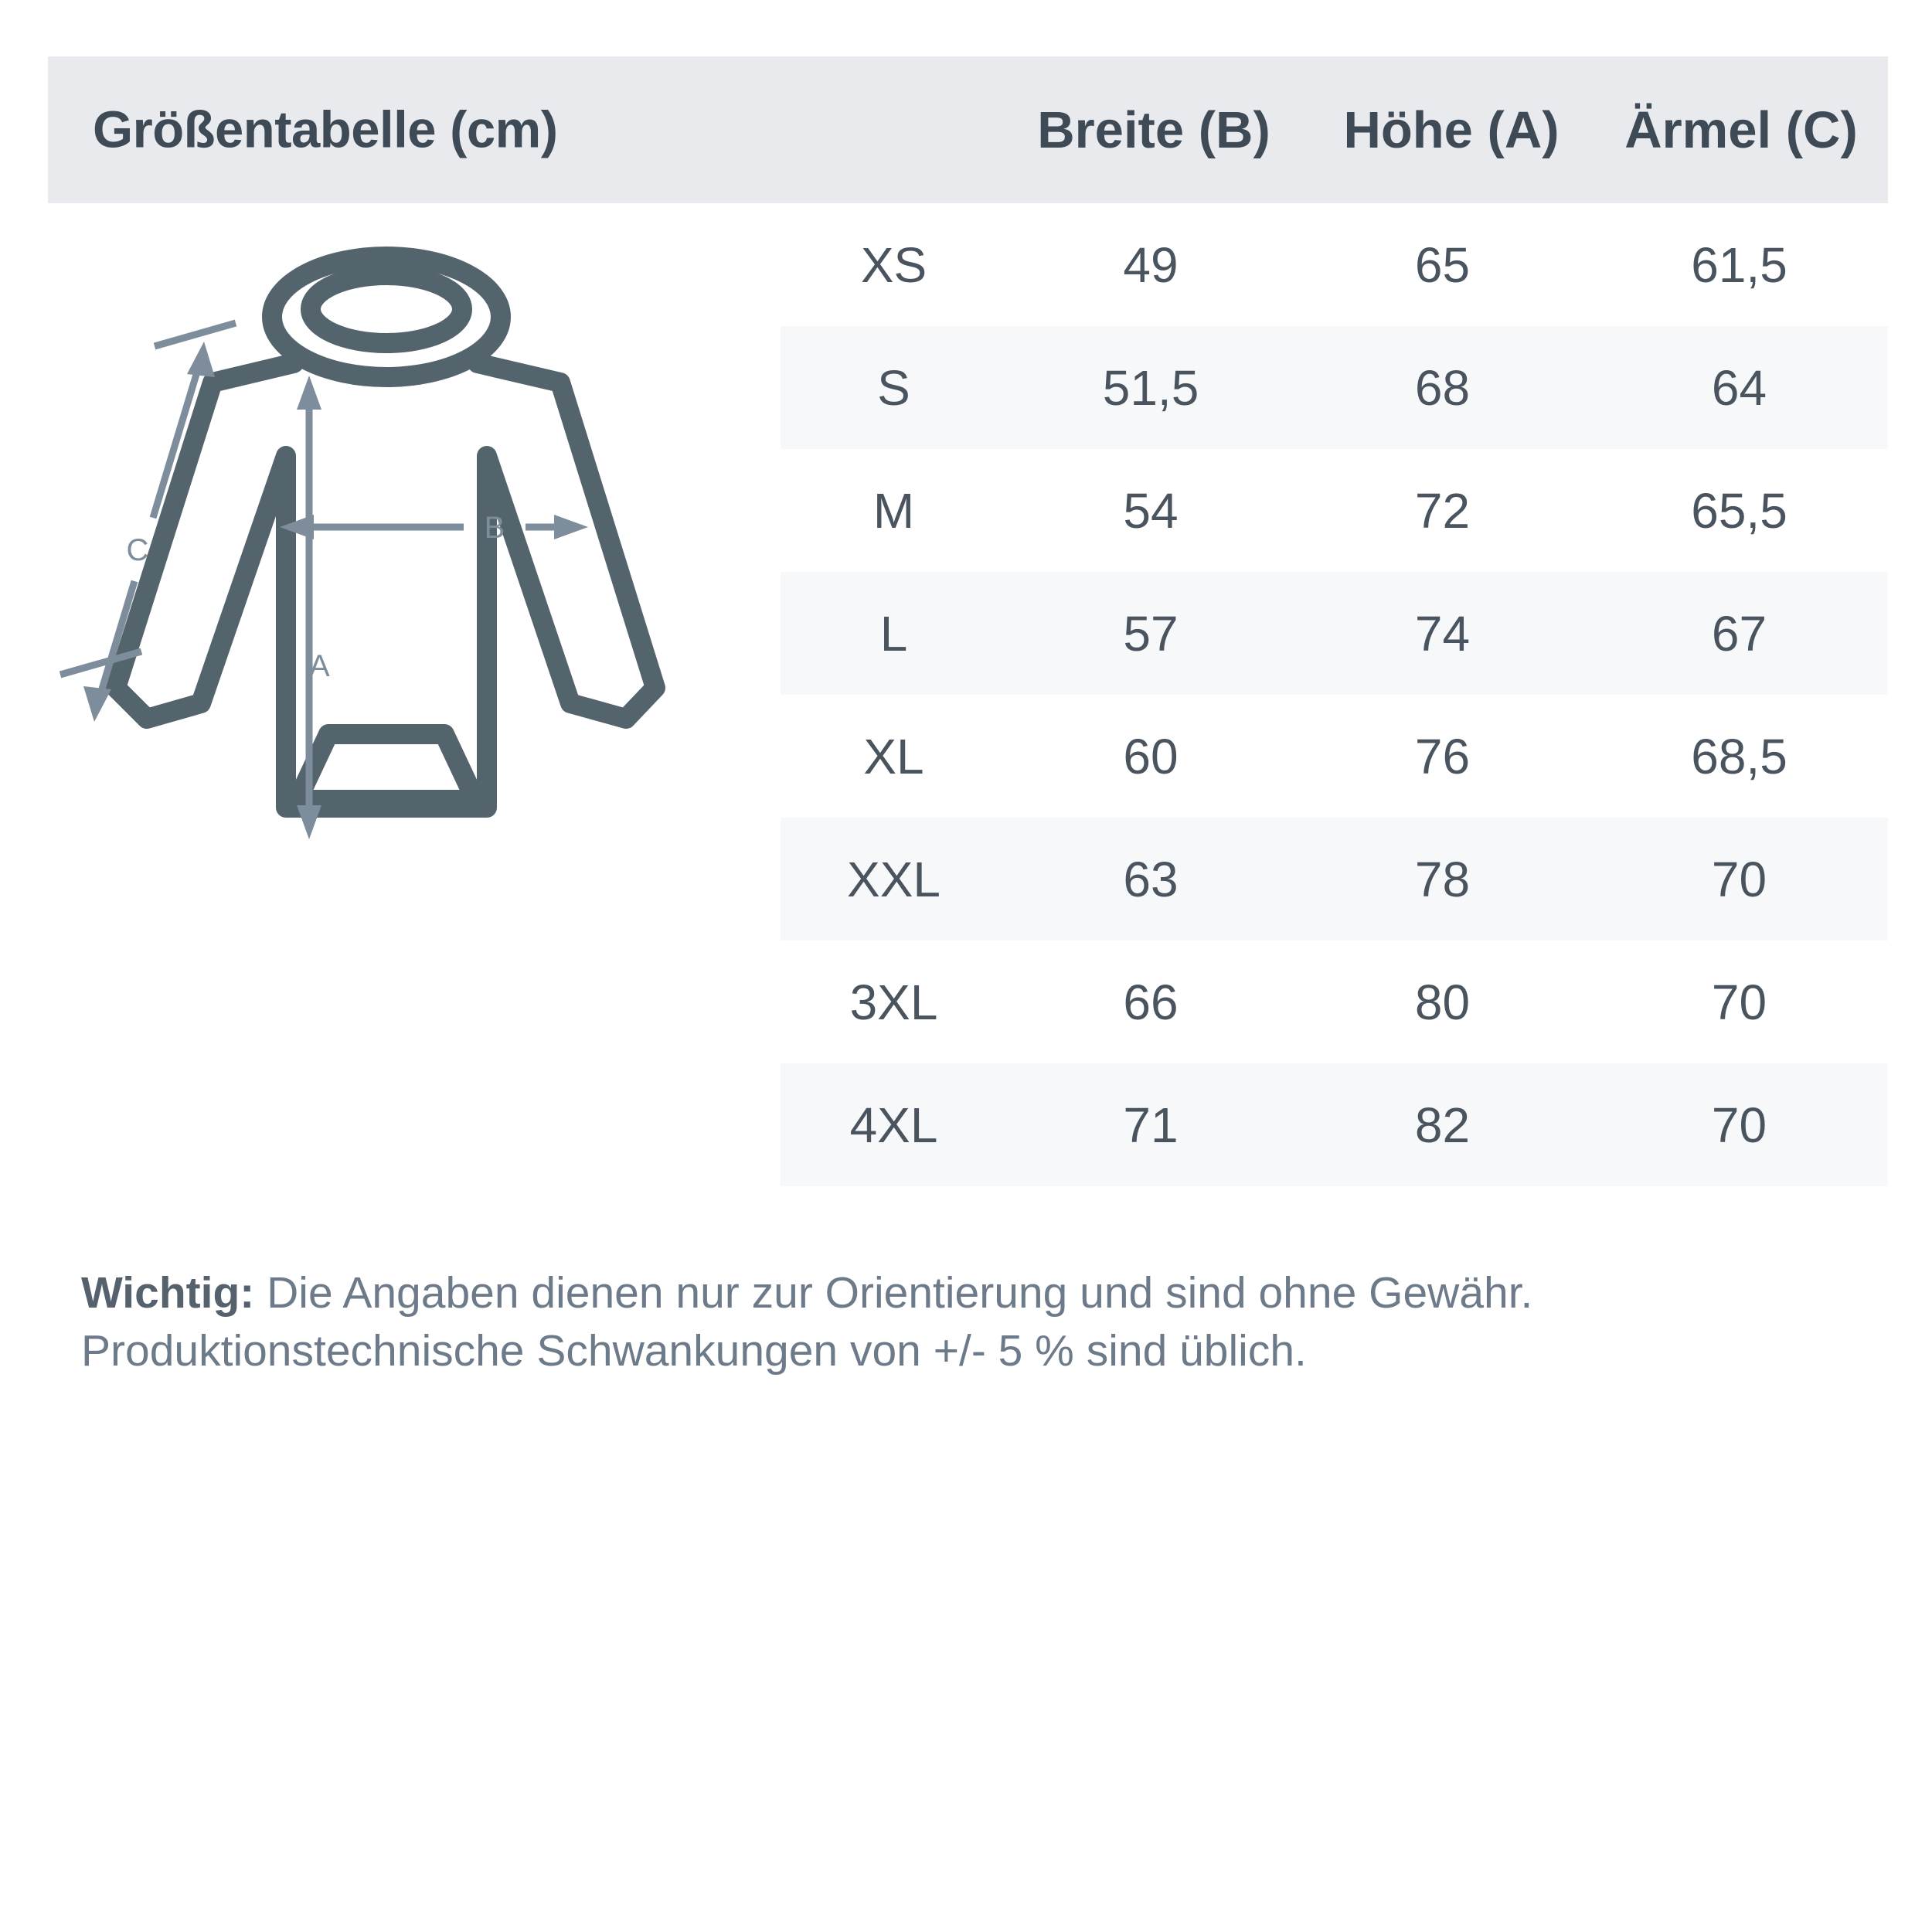  Describe the element at coordinates (1739, 756) in the screenshot. I see `cell-sleeve: 68,5` at that location.